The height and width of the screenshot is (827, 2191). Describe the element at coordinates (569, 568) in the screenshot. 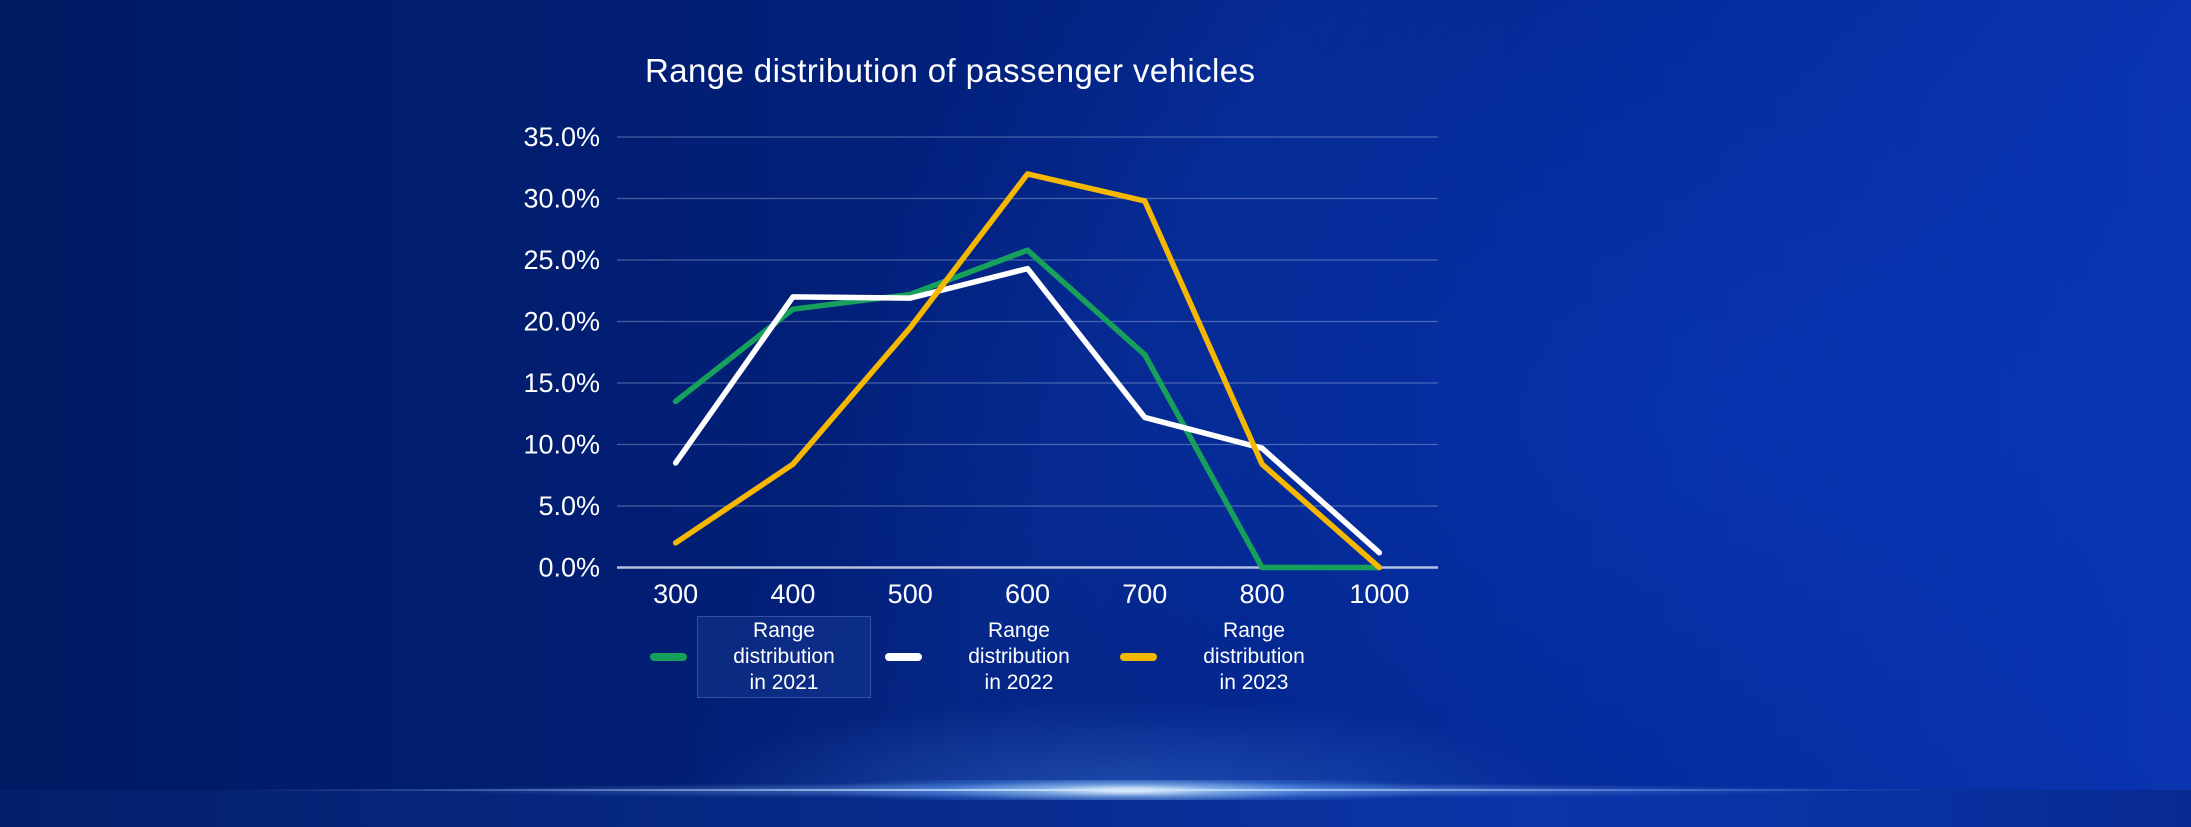

I see `y-tick-label: 0.0%` at that location.